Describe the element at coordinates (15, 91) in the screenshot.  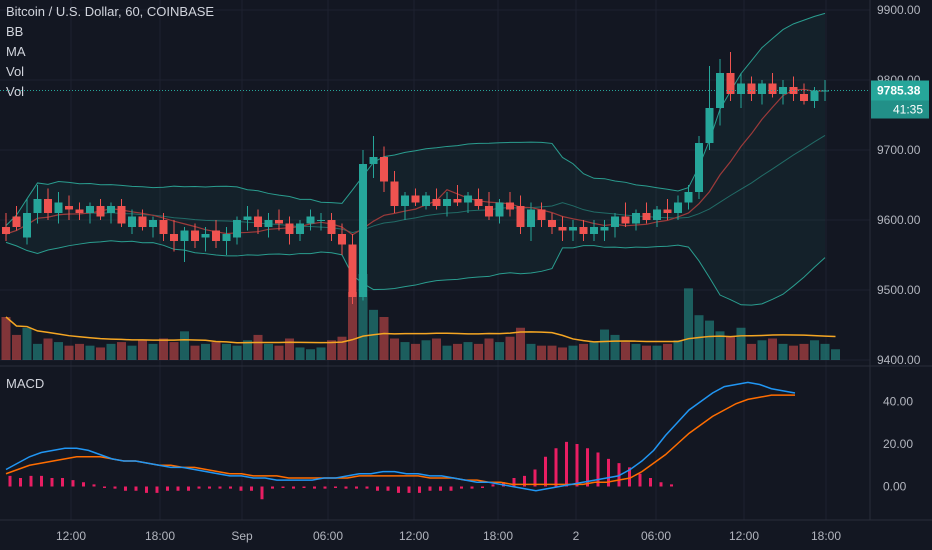
I see `indicator-vol-2: Vol` at that location.